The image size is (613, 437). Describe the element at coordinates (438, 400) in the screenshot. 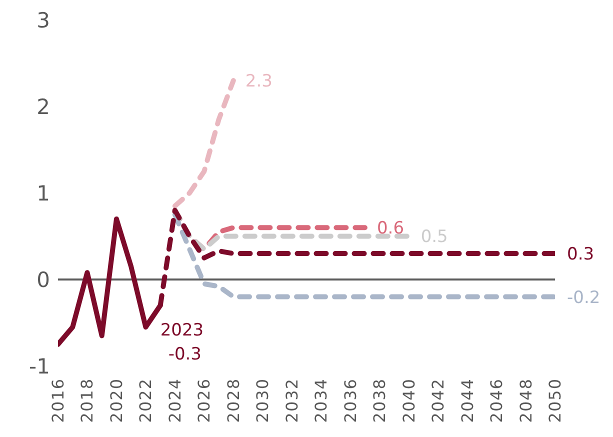

I see `x-tick-label: 2042` at that location.